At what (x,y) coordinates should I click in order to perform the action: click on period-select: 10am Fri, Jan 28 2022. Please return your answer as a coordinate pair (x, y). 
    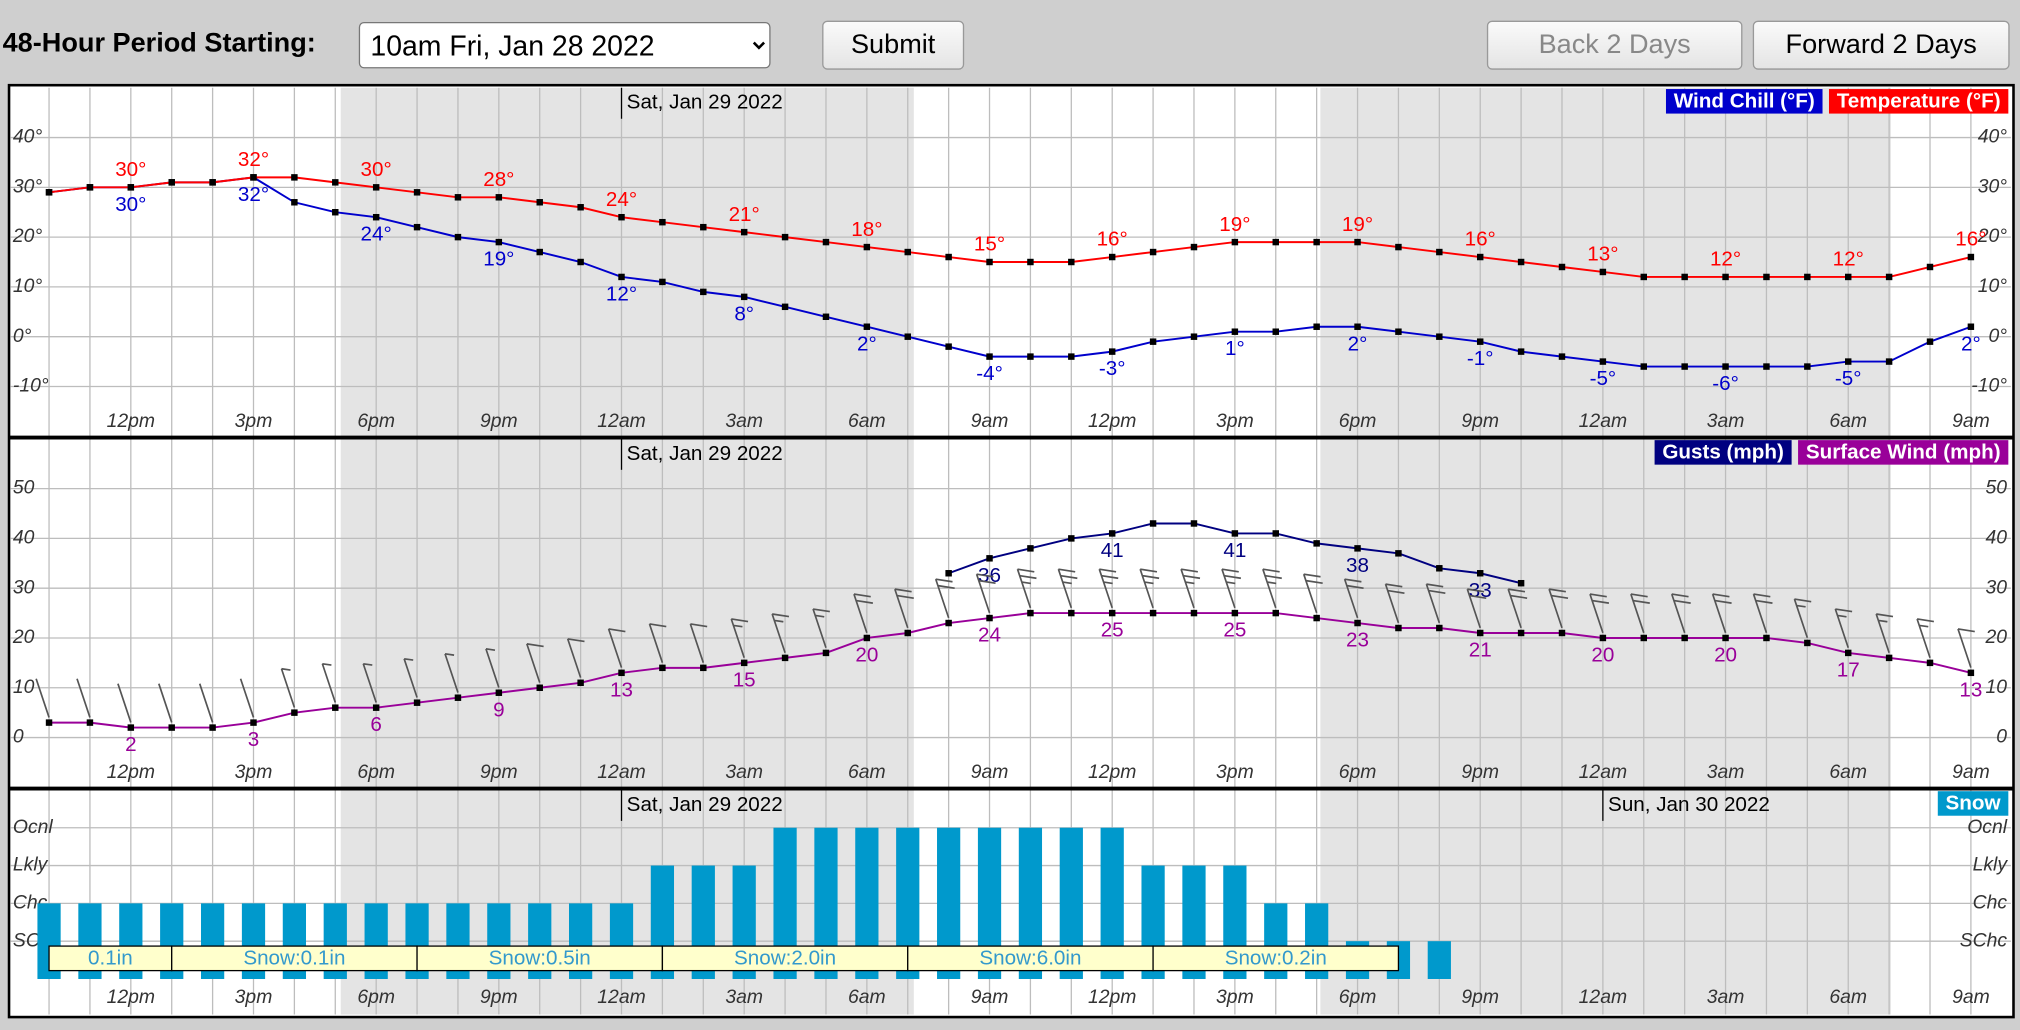
    Looking at the image, I should click on (564, 45).